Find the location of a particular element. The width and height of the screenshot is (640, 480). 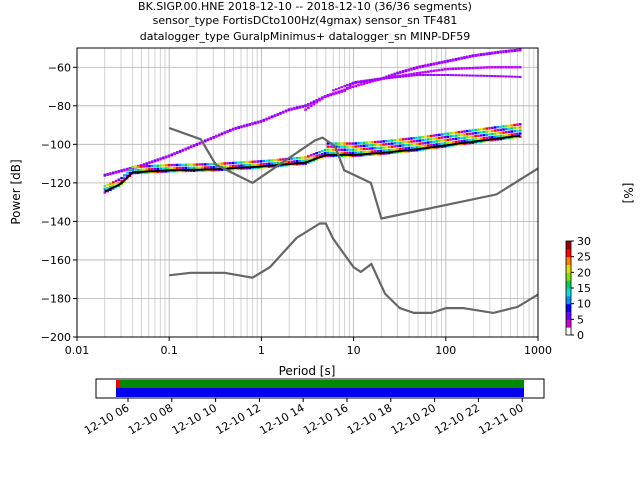

x-tick-label: 100 is located at coordinates (445, 350).